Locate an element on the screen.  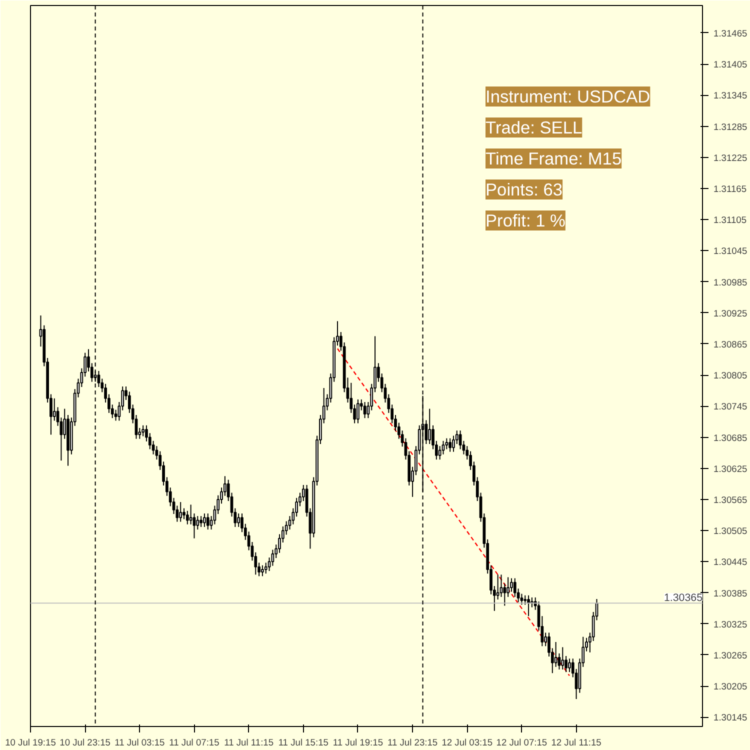
x-tick-label: 11 Jul 03:15 is located at coordinates (139, 743).